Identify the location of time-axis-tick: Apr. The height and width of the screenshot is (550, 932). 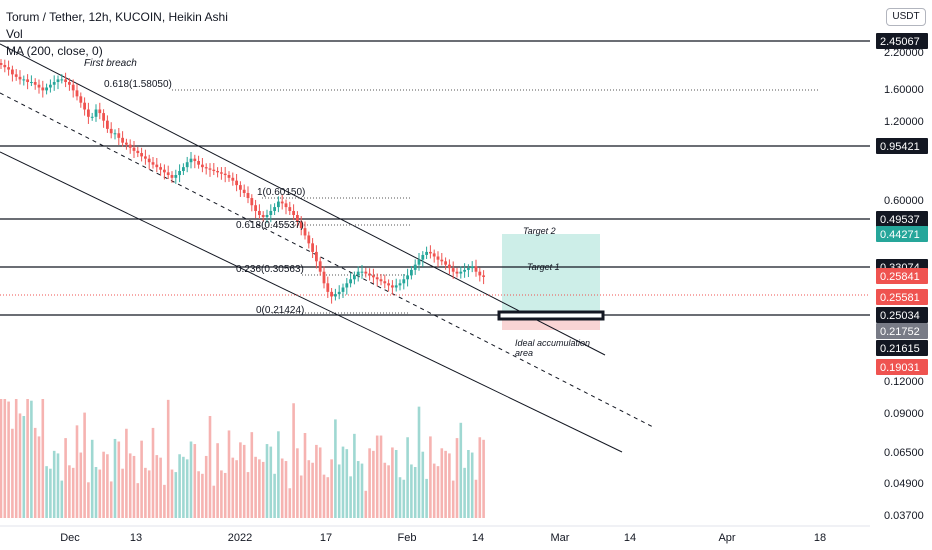
(726, 538).